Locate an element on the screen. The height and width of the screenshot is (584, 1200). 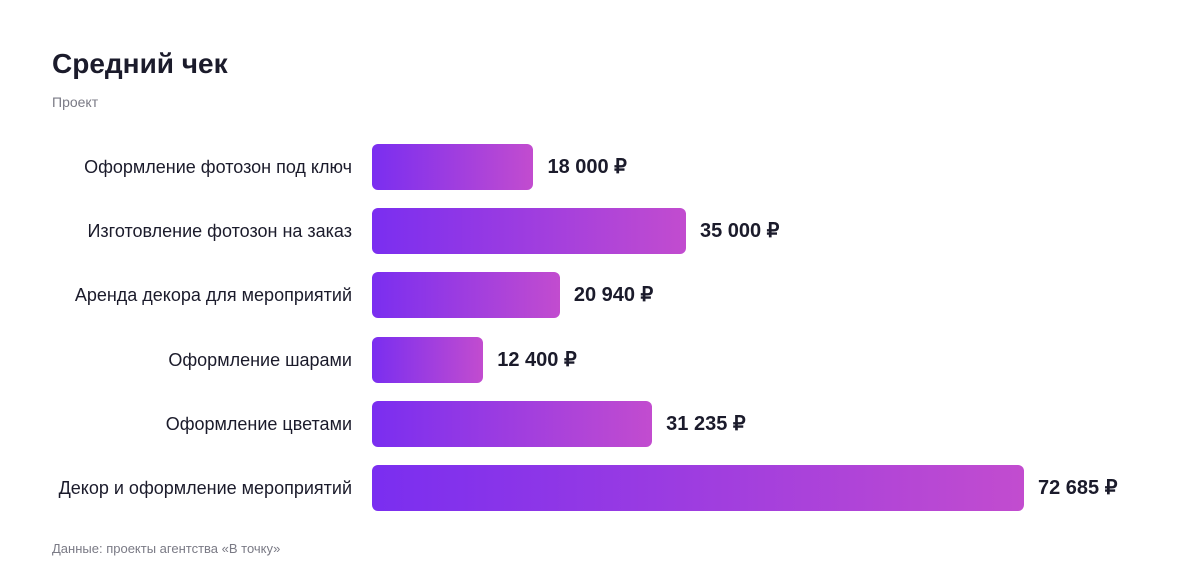
value-label: 72 685 ₽ is located at coordinates (1078, 488).